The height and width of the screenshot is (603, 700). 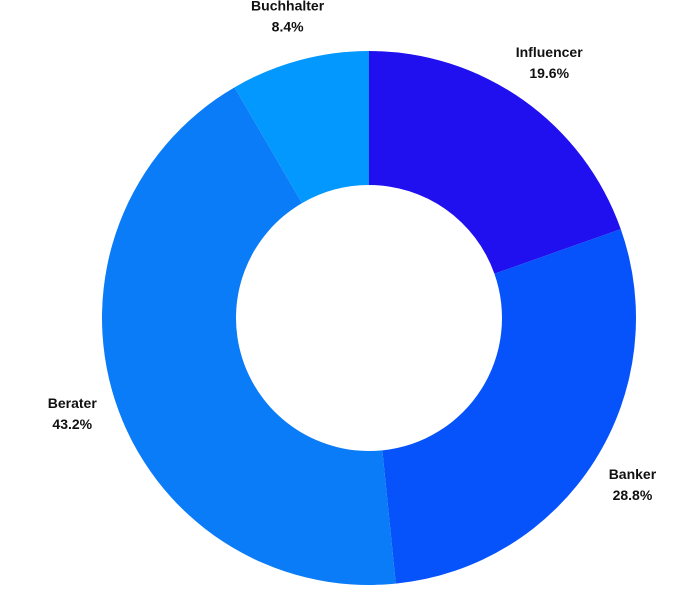 I want to click on slice-value-label: 8.4%, so click(x=288, y=27).